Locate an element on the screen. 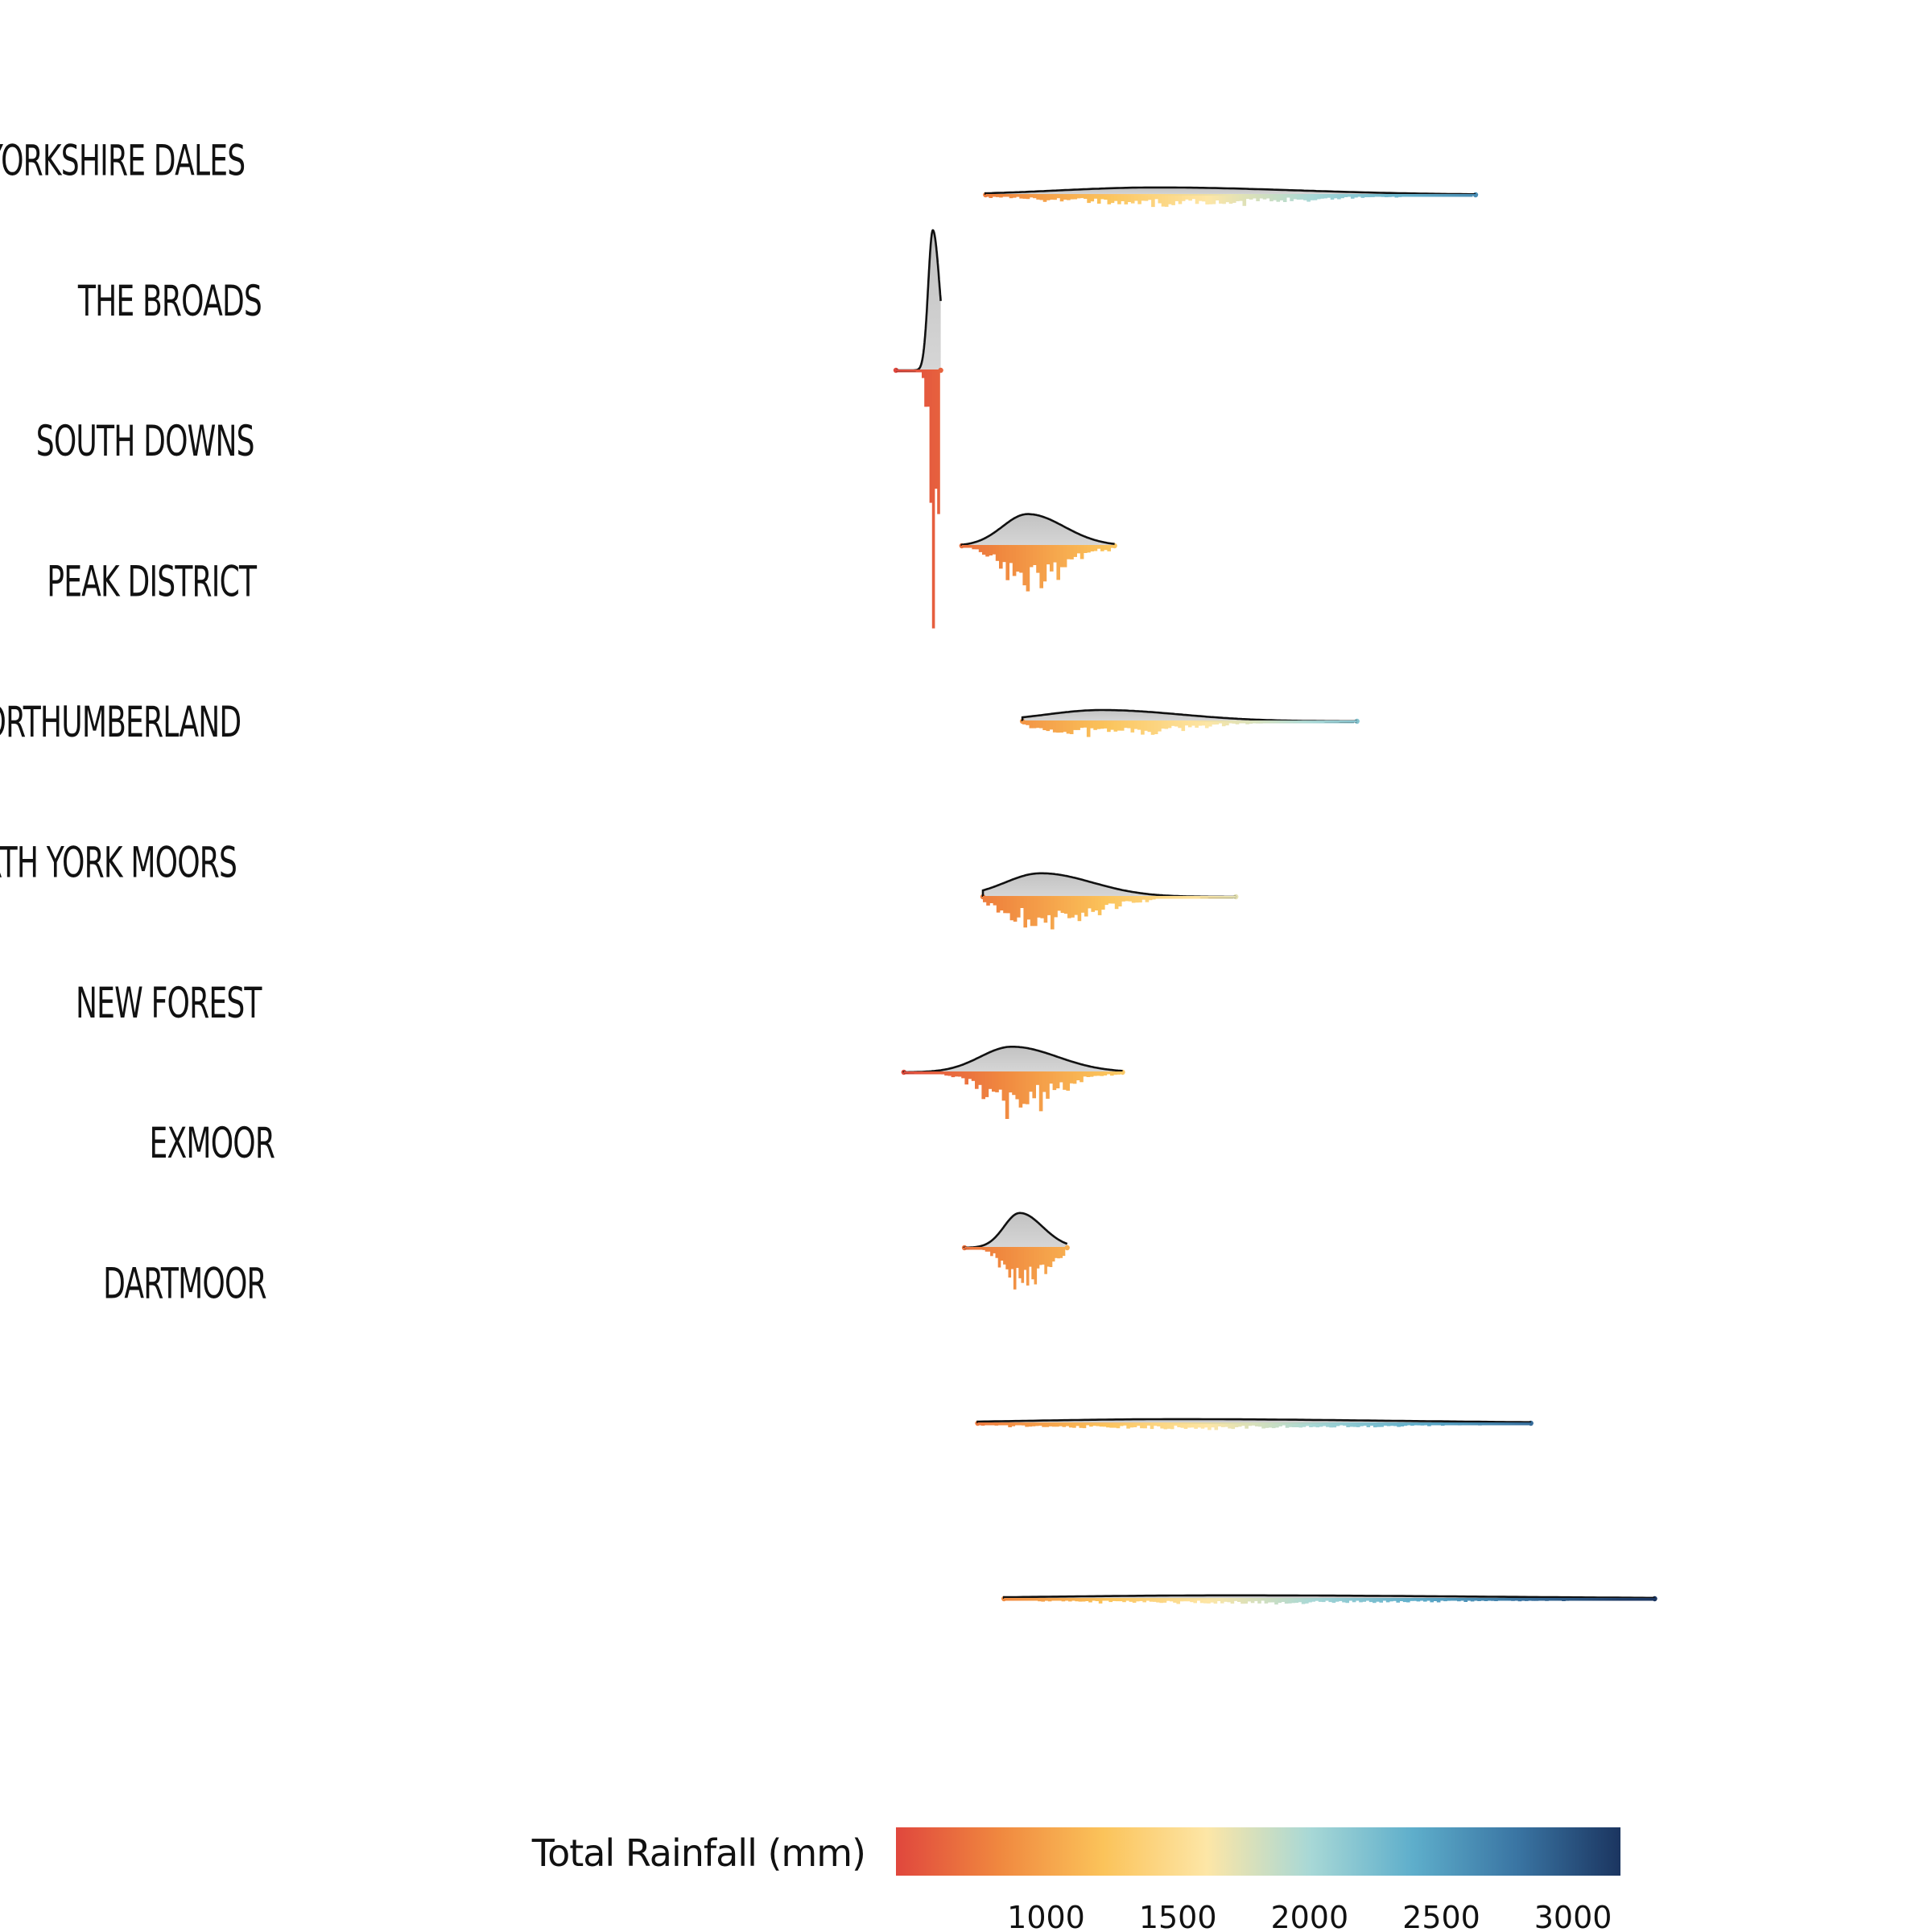 The image size is (1932, 1932). colorbar-ticks: 1000 1500 2000 2500 3000 is located at coordinates (1309, 1916).